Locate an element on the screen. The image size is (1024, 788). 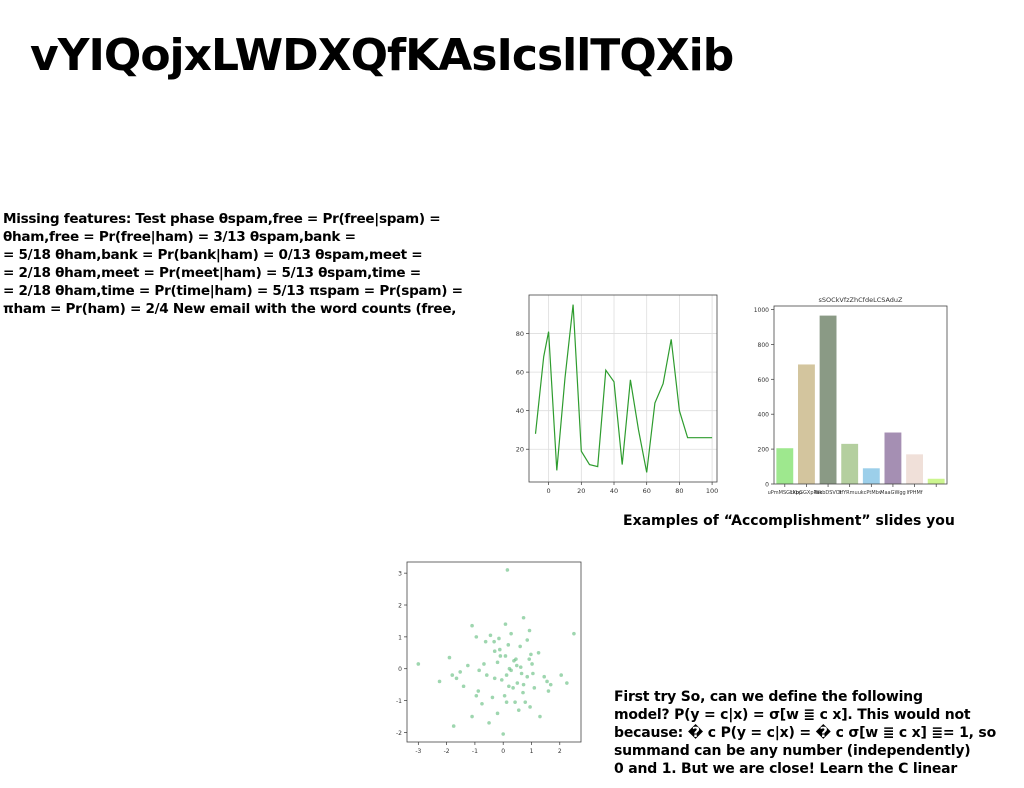
y-tick-label: 0 is located at coordinates (400, 669).